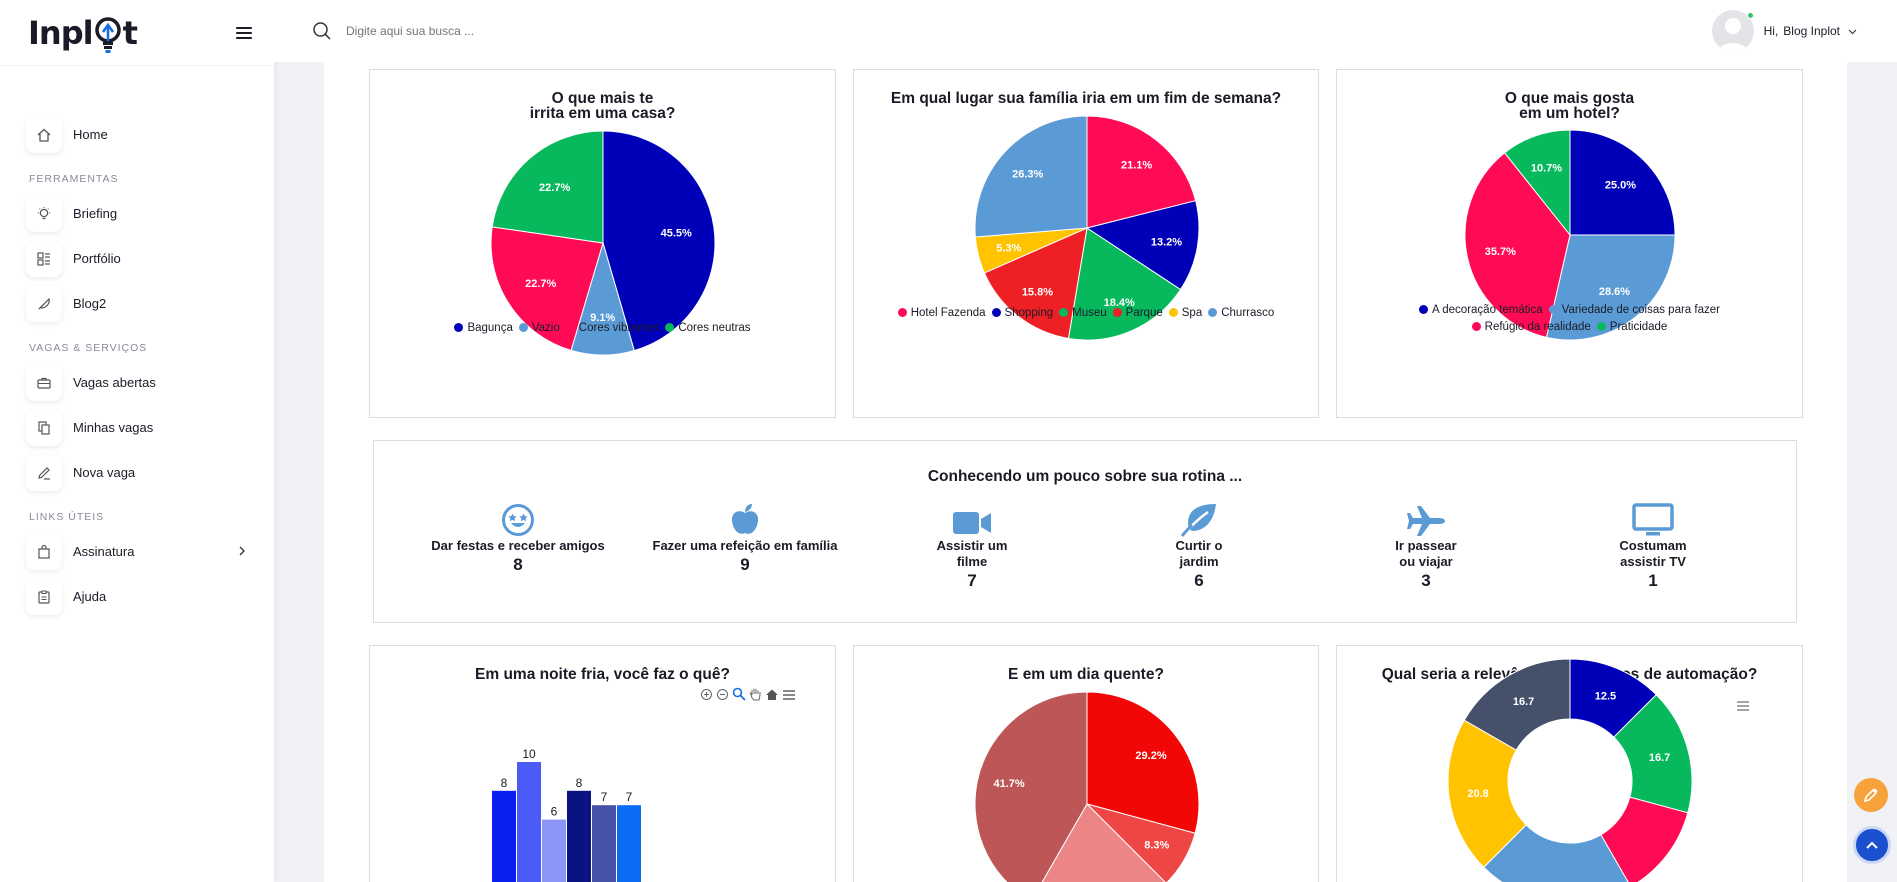 Image resolution: width=1897 pixels, height=882 pixels. Describe the element at coordinates (1531, 327) in the screenshot. I see `legend-item: Refúgio da realidade` at that location.